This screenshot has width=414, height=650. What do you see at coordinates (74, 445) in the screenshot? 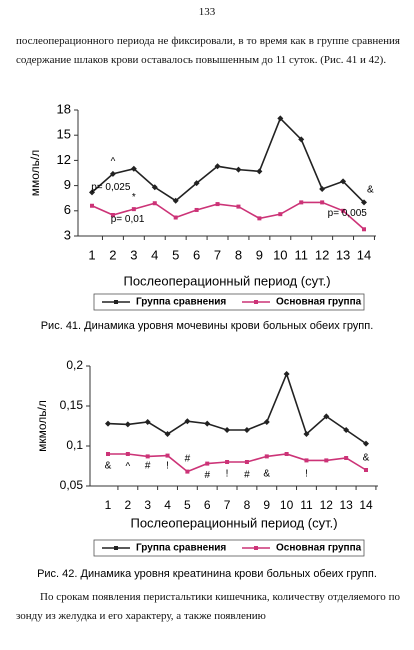
I see `y-tick-label: 0,1` at bounding box center [74, 445].